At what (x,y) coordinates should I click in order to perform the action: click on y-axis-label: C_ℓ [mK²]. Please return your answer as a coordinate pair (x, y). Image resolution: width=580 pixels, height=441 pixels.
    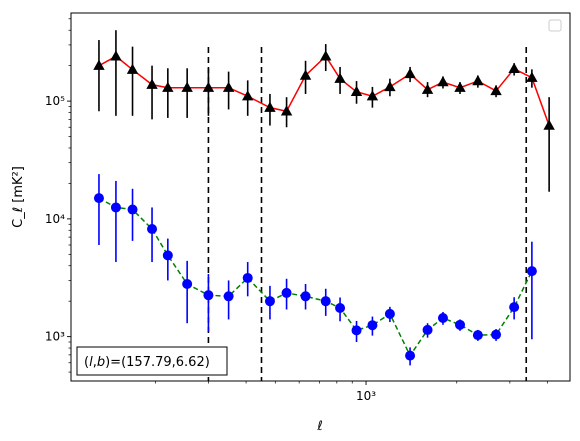
    Looking at the image, I should click on (18, 197).